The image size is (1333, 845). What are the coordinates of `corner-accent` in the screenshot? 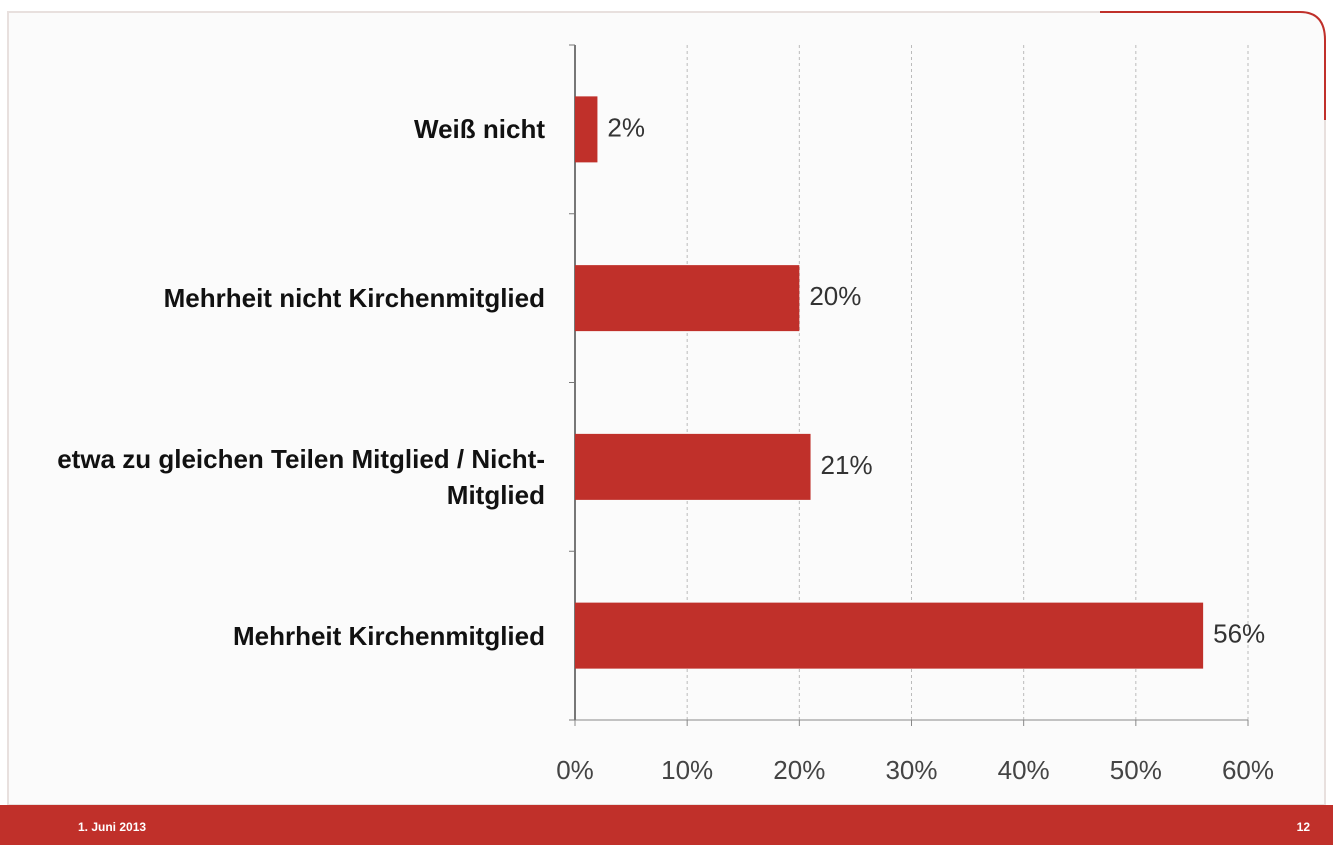 It's located at (1213, 65).